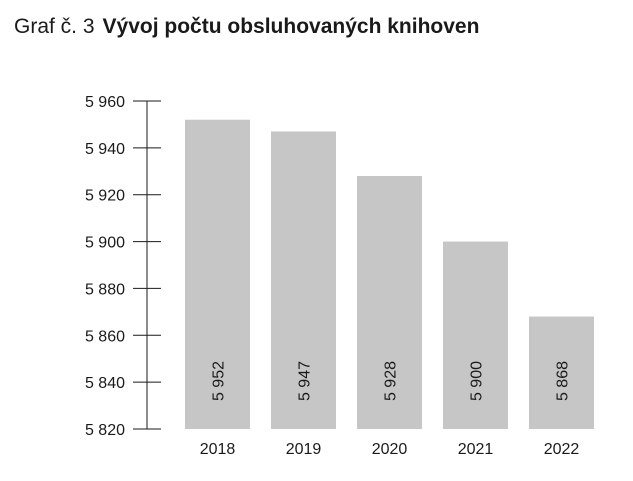 This screenshot has width=633, height=481. I want to click on x-tick-label: 2020, so click(390, 449).